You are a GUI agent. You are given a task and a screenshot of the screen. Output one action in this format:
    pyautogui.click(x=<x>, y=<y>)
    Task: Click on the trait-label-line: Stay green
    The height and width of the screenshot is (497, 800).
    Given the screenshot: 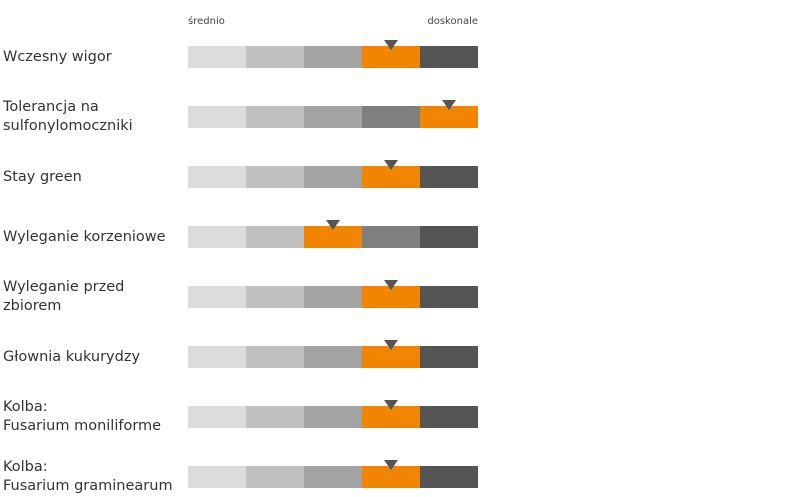 What is the action you would take?
    pyautogui.click(x=42, y=176)
    